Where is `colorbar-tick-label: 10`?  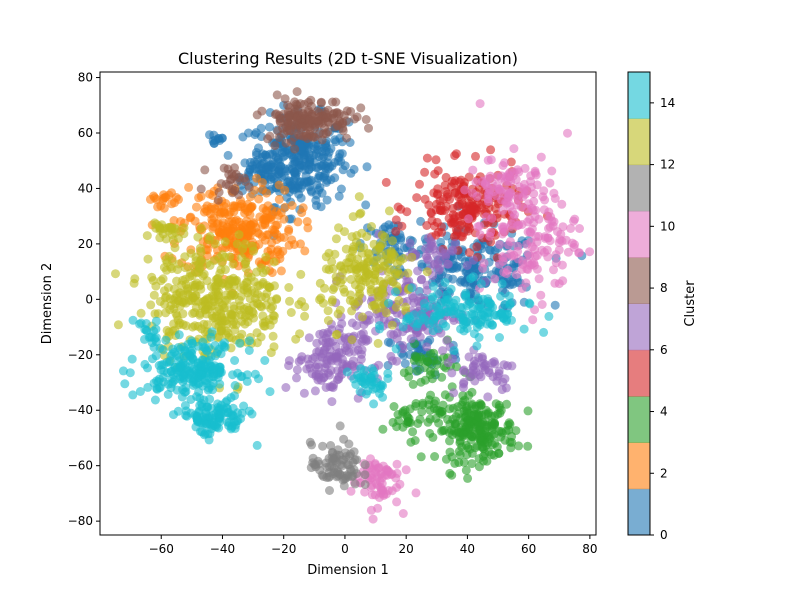
colorbar-tick-label: 10 is located at coordinates (667, 226).